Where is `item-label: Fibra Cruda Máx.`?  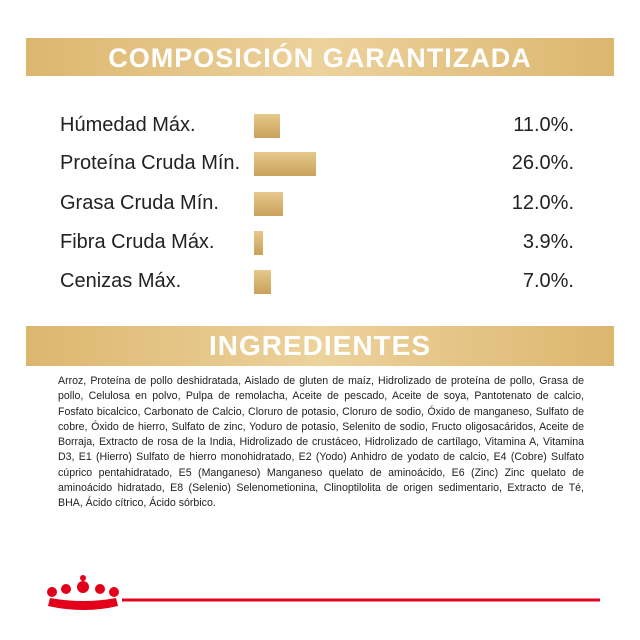 item-label: Fibra Cruda Máx. is located at coordinates (137, 242).